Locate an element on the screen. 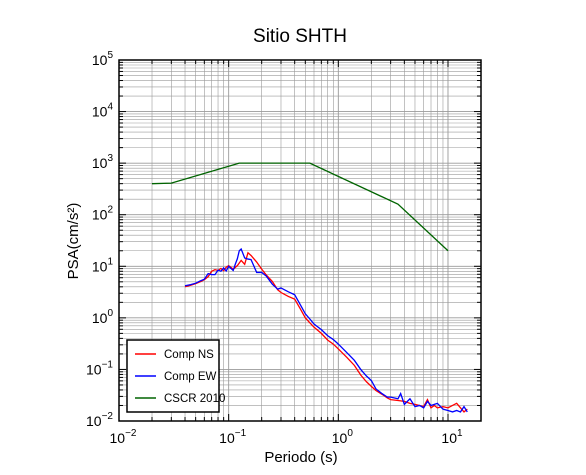  y-tick-label: 10⁻¹ is located at coordinates (99, 368).